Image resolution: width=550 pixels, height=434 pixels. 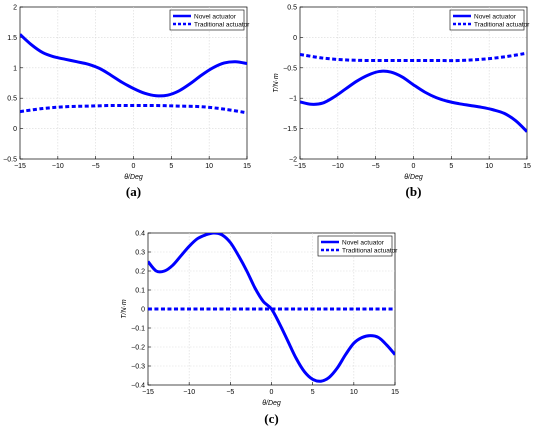 What do you see at coordinates (290, 129) in the screenshot?
I see `y-tick-label: −1.5` at bounding box center [290, 129].